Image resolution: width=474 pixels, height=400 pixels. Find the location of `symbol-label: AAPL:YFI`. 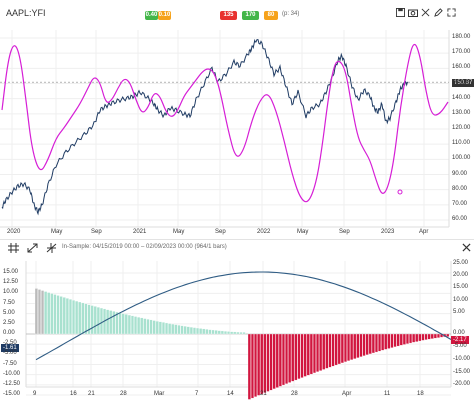

symbol-label: AAPL:YFI is located at coordinates (26, 13).